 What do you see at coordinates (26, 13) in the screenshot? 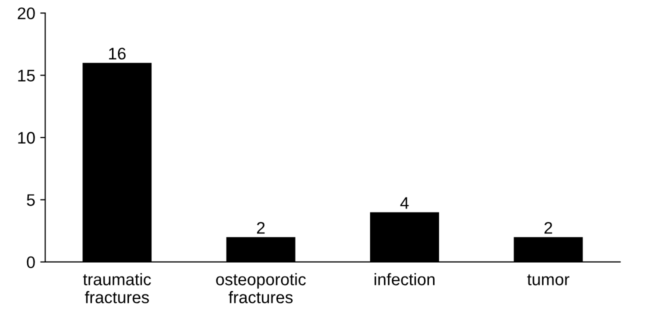
I see `y-tick-label: 20` at bounding box center [26, 13].